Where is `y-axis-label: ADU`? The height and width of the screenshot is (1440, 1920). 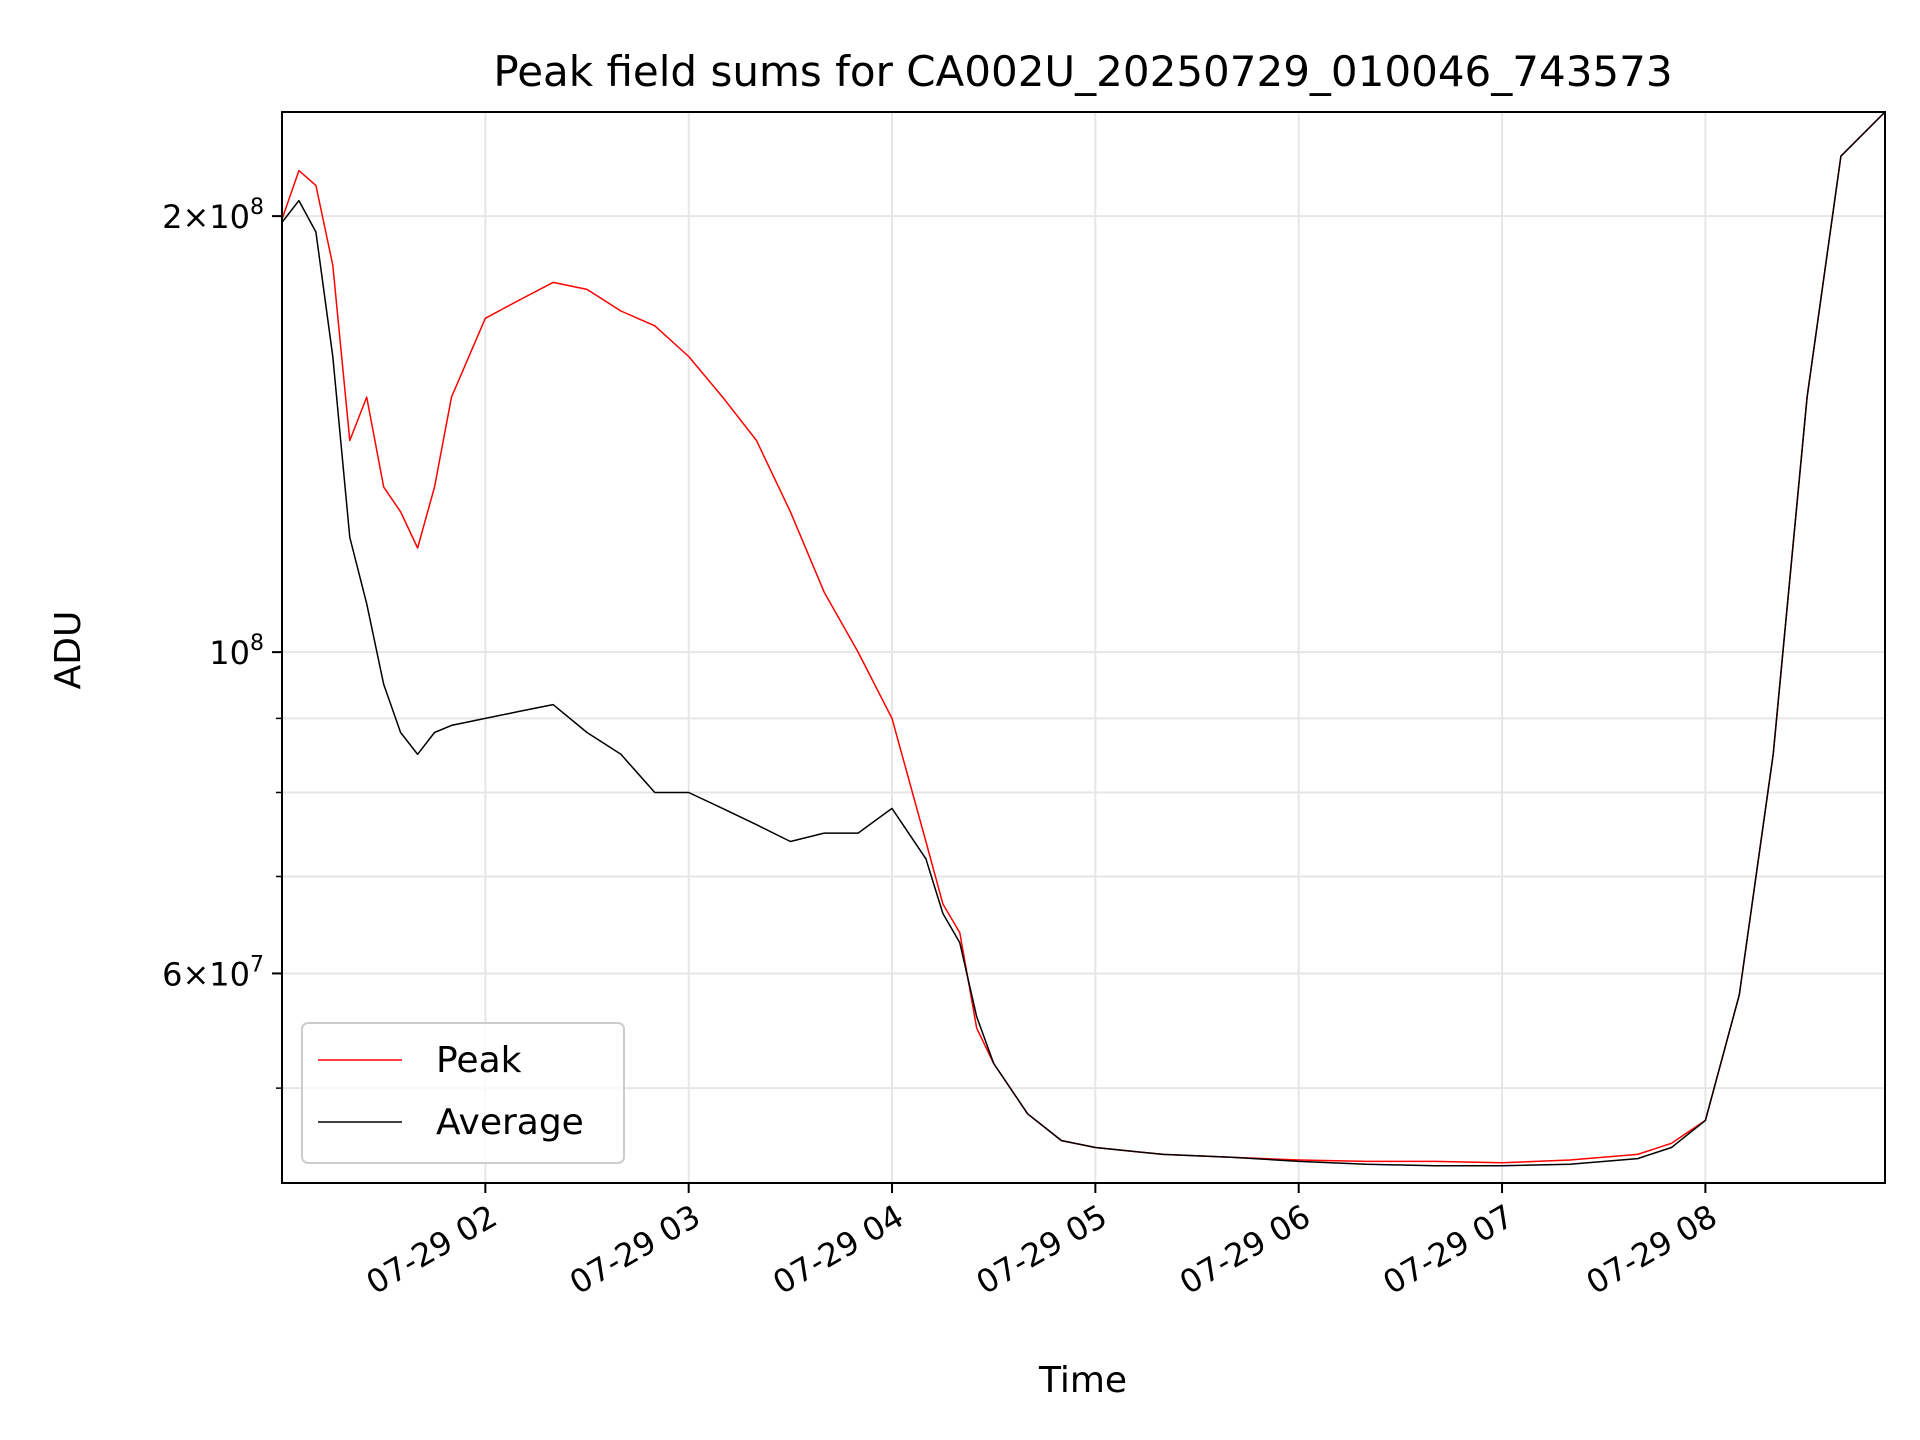 y-axis-label: ADU is located at coordinates (68, 650).